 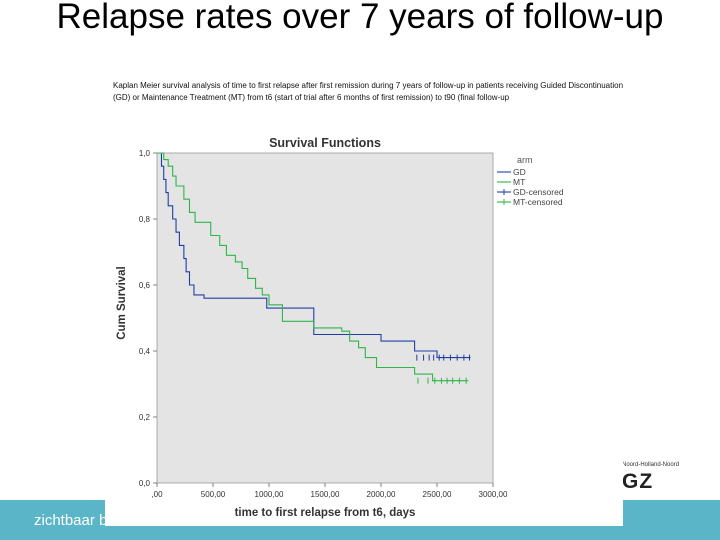 I want to click on logo-mark: GZ, so click(x=638, y=481).